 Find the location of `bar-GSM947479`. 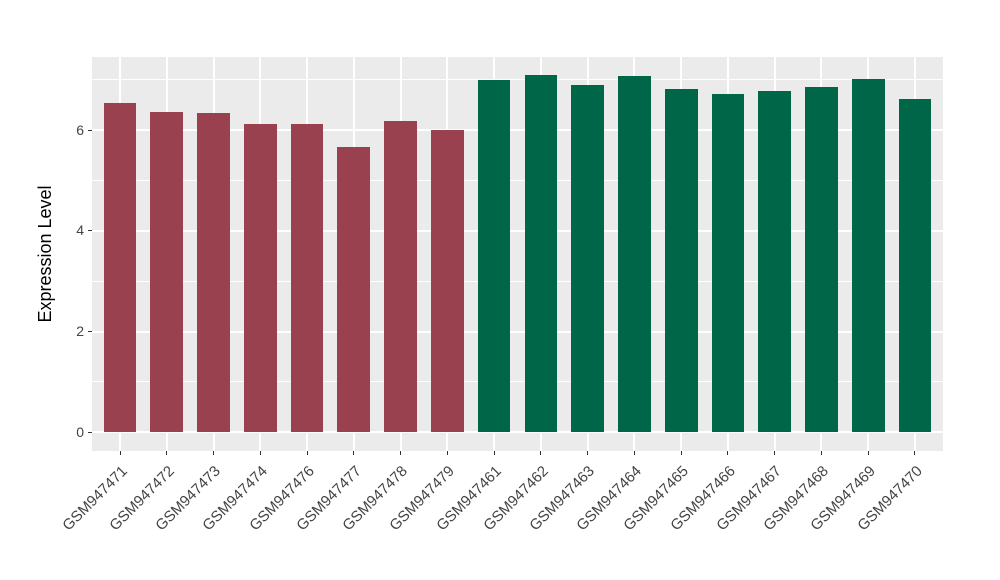

bar-GSM947479 is located at coordinates (447, 281).